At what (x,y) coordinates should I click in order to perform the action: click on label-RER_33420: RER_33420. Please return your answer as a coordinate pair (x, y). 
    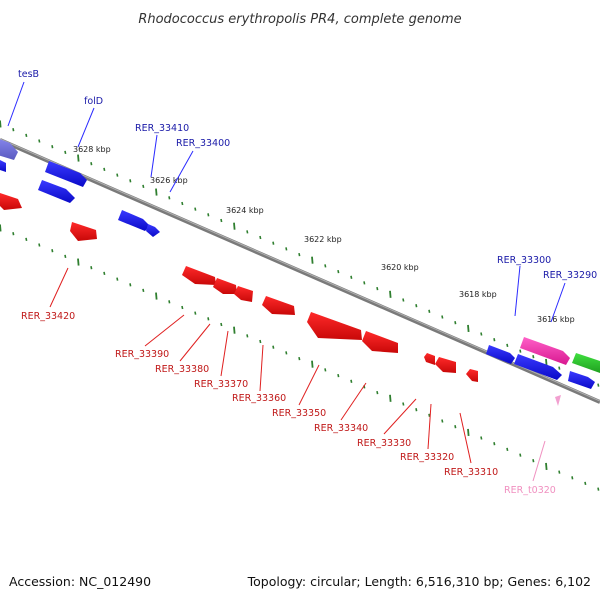
    Looking at the image, I should click on (48, 316).